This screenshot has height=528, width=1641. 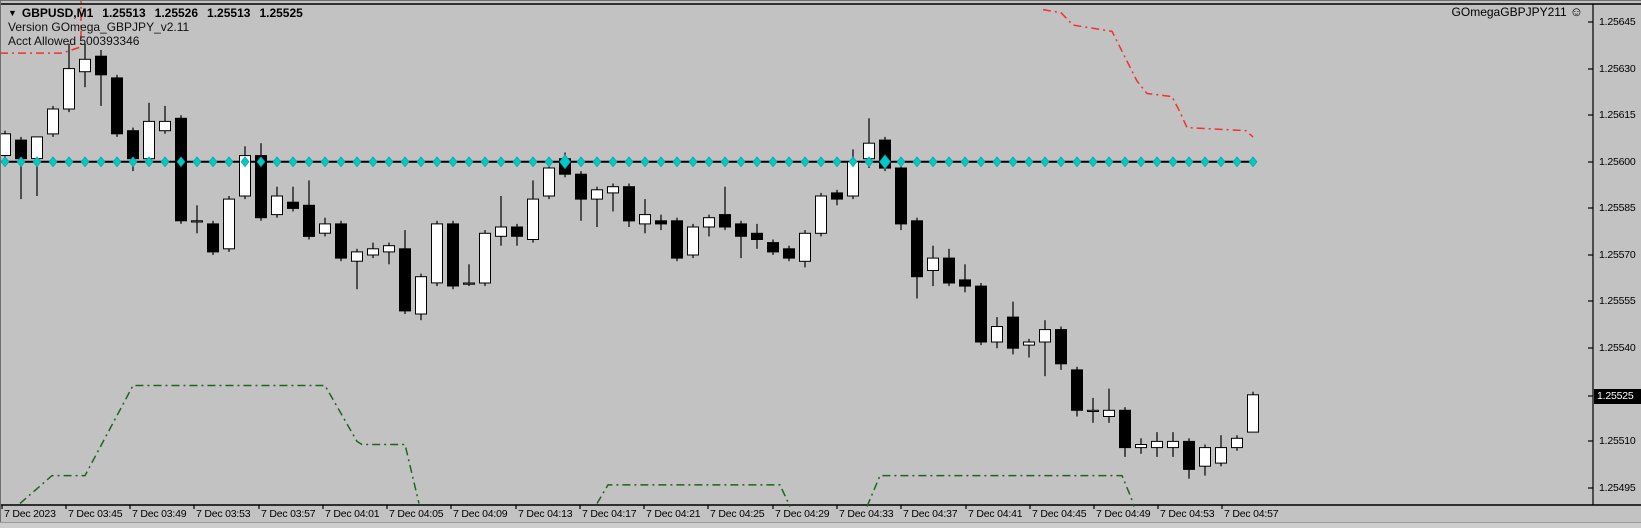 I want to click on window-top-edge, so click(x=820, y=0).